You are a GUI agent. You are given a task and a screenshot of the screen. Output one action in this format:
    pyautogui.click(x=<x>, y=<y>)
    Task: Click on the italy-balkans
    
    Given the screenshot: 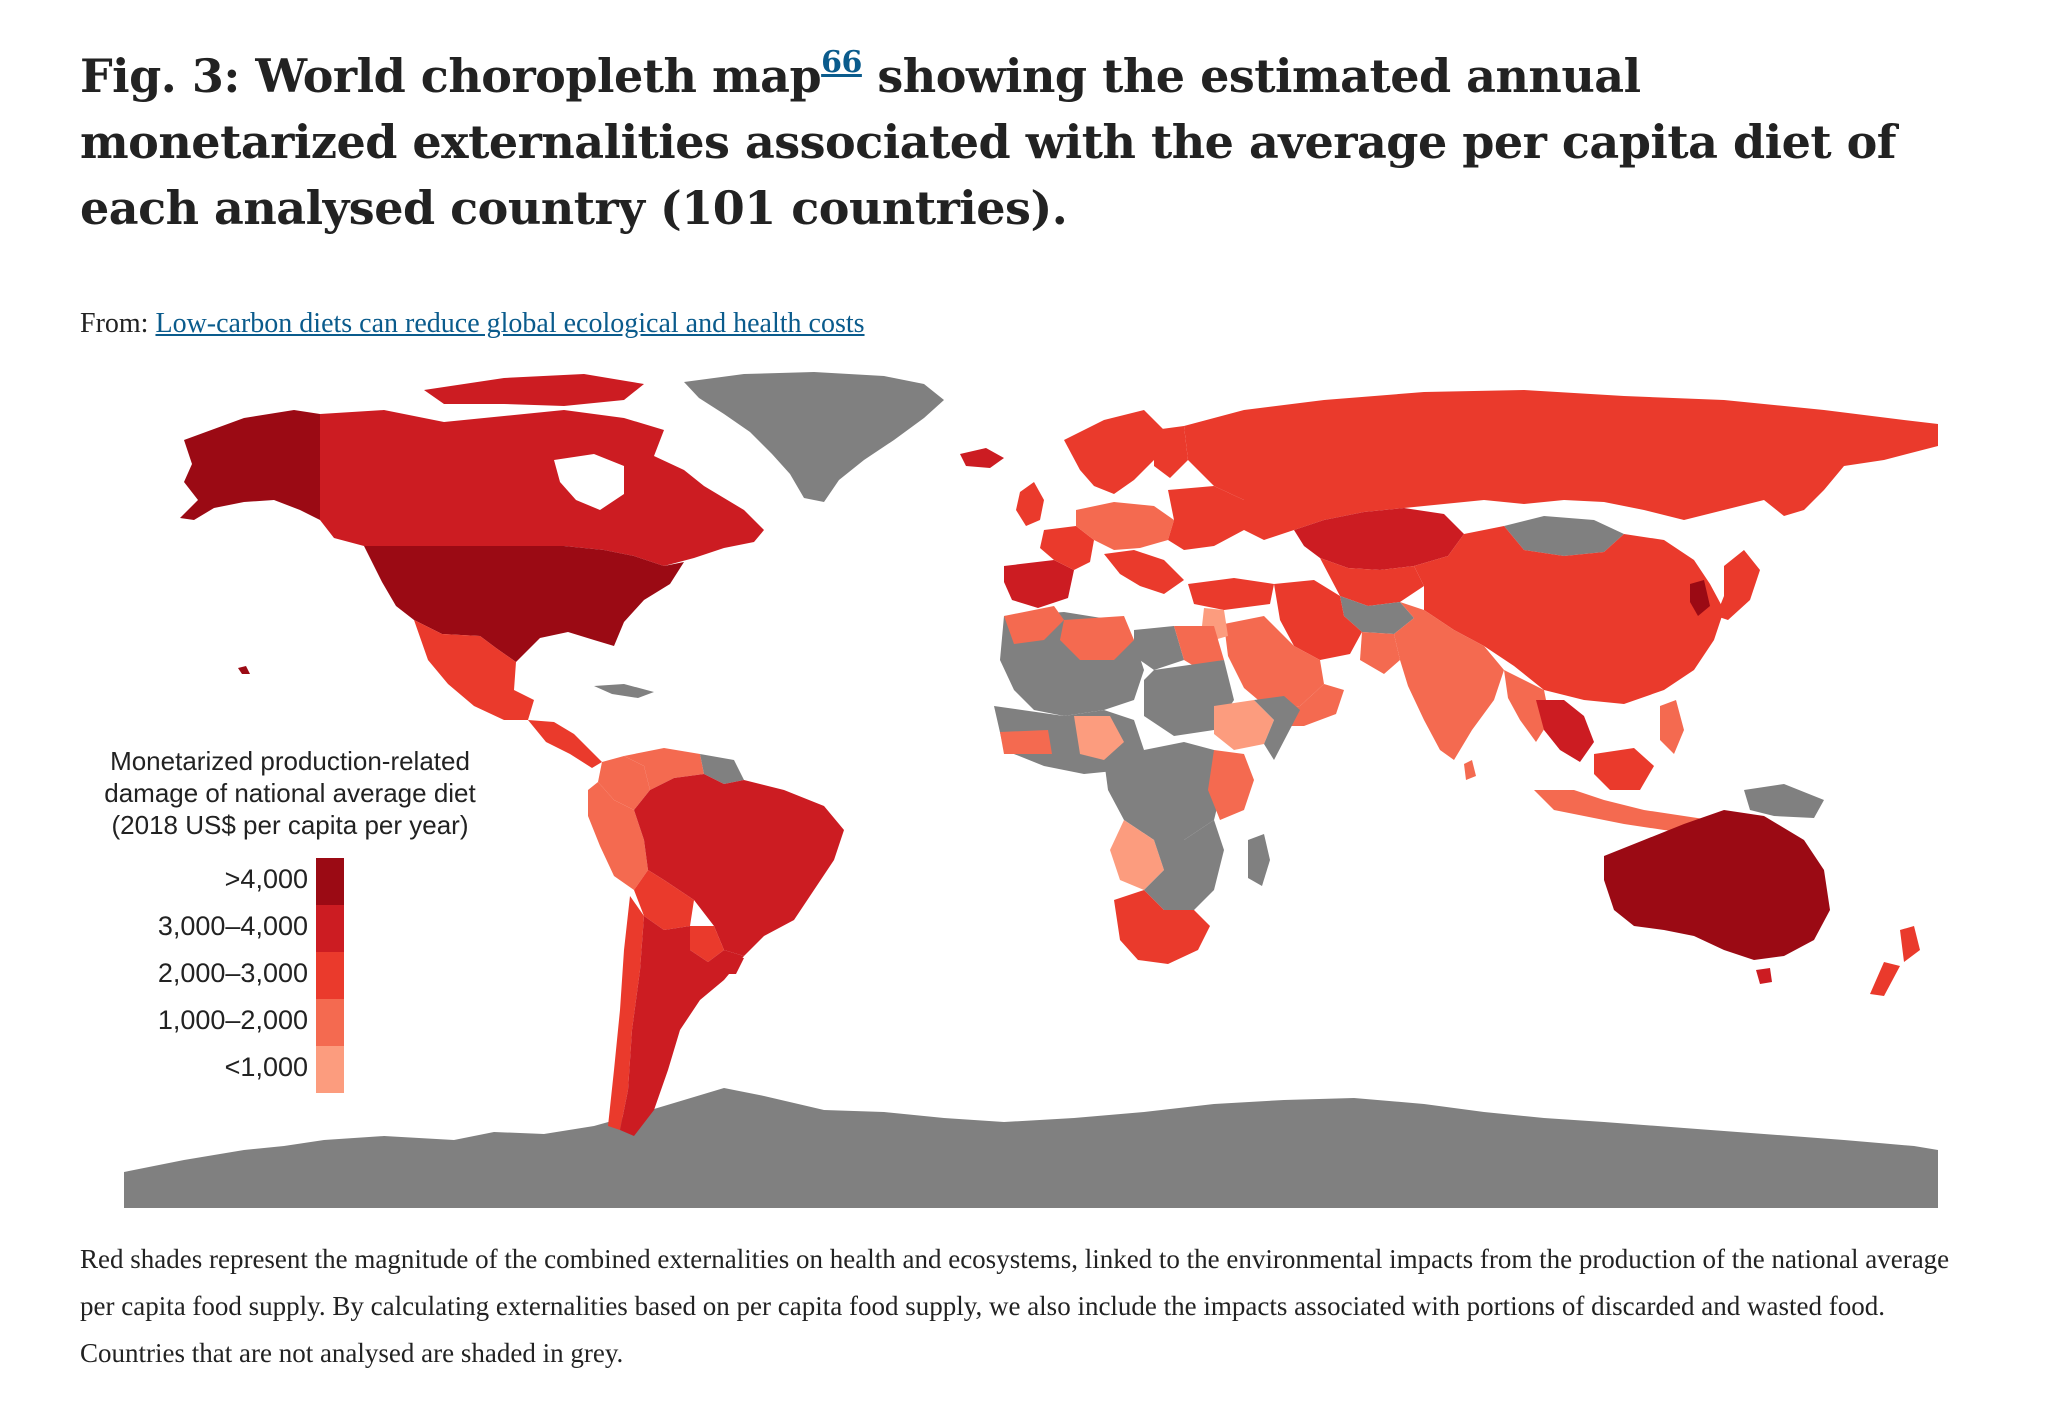 What is the action you would take?
    pyautogui.click(x=1144, y=572)
    